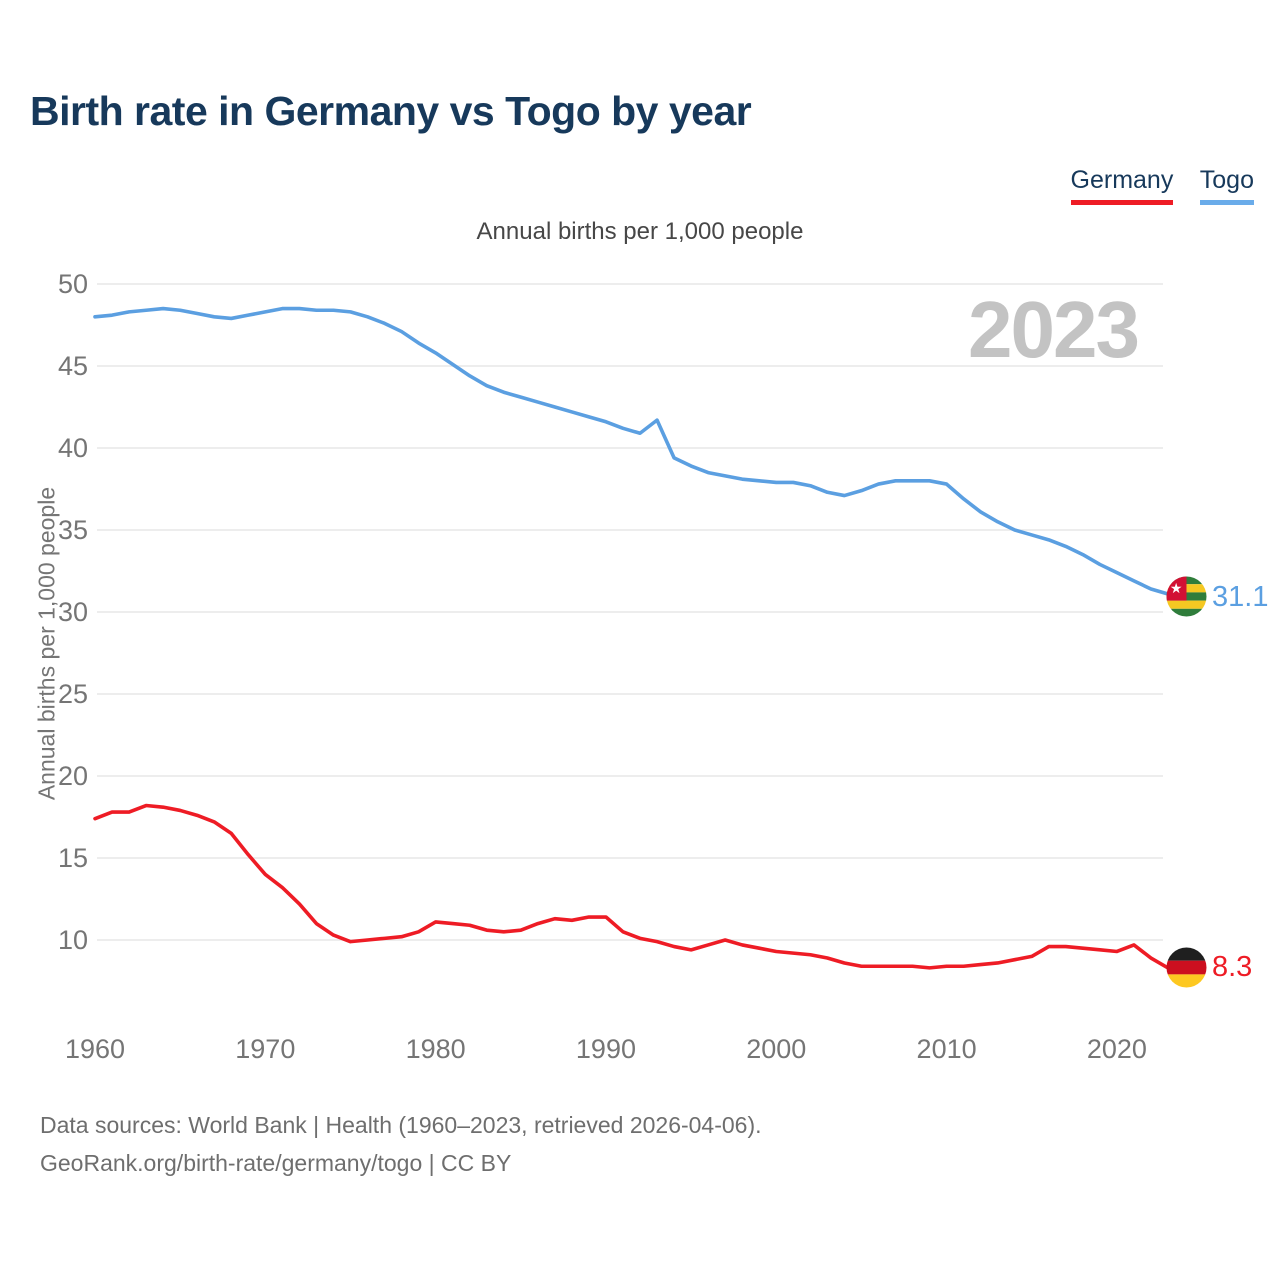 The width and height of the screenshot is (1280, 1280). Describe the element at coordinates (1232, 967) in the screenshot. I see `germany-end-value-label: 8.3` at that location.